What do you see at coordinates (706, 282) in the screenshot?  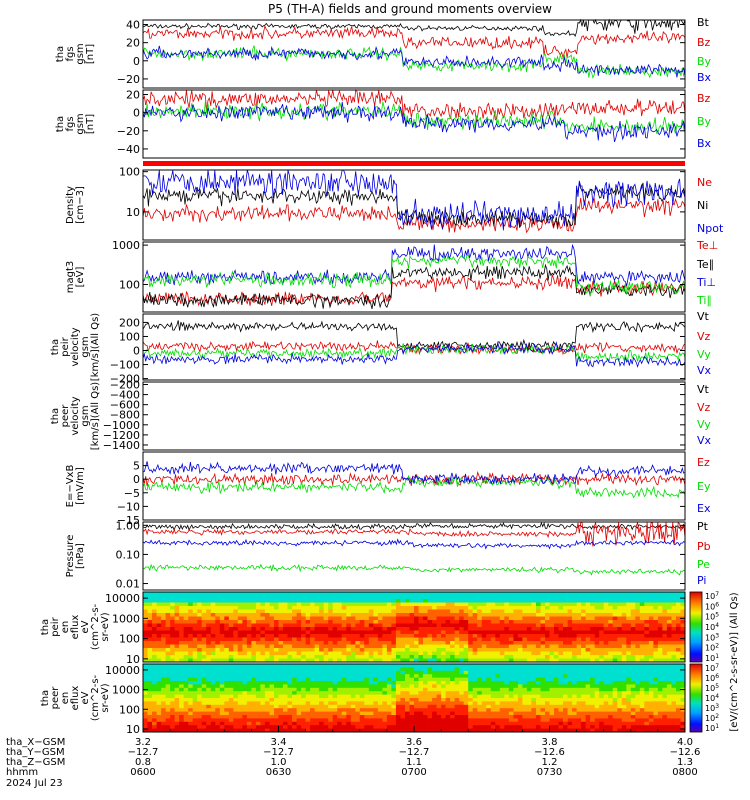 I see `legend-entry: Ti⊥` at bounding box center [706, 282].